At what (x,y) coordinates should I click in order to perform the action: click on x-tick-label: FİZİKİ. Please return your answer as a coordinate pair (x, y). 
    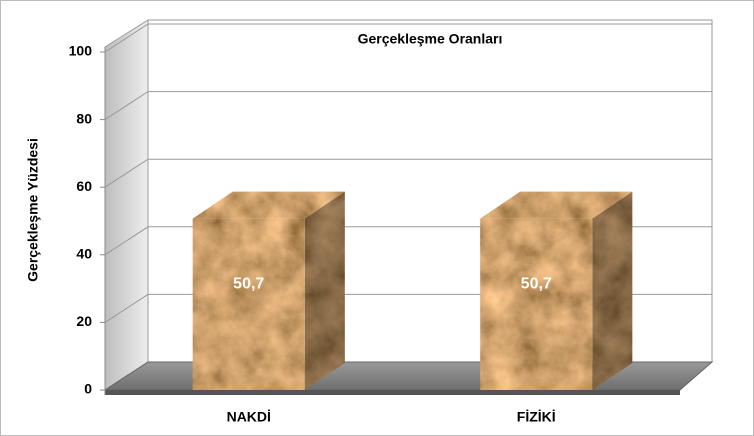
    Looking at the image, I should click on (536, 417).